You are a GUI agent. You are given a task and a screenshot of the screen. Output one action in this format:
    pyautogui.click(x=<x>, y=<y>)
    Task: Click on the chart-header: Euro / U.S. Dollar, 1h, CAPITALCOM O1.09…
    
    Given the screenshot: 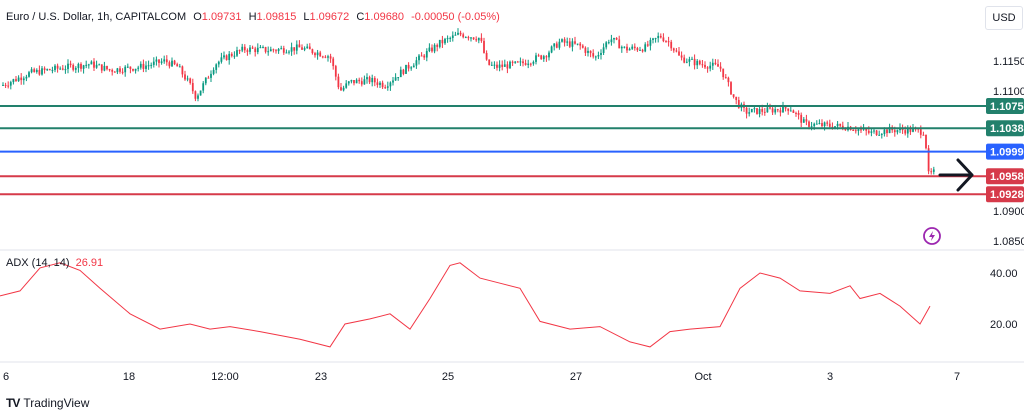 What is the action you would take?
    pyautogui.click(x=253, y=17)
    